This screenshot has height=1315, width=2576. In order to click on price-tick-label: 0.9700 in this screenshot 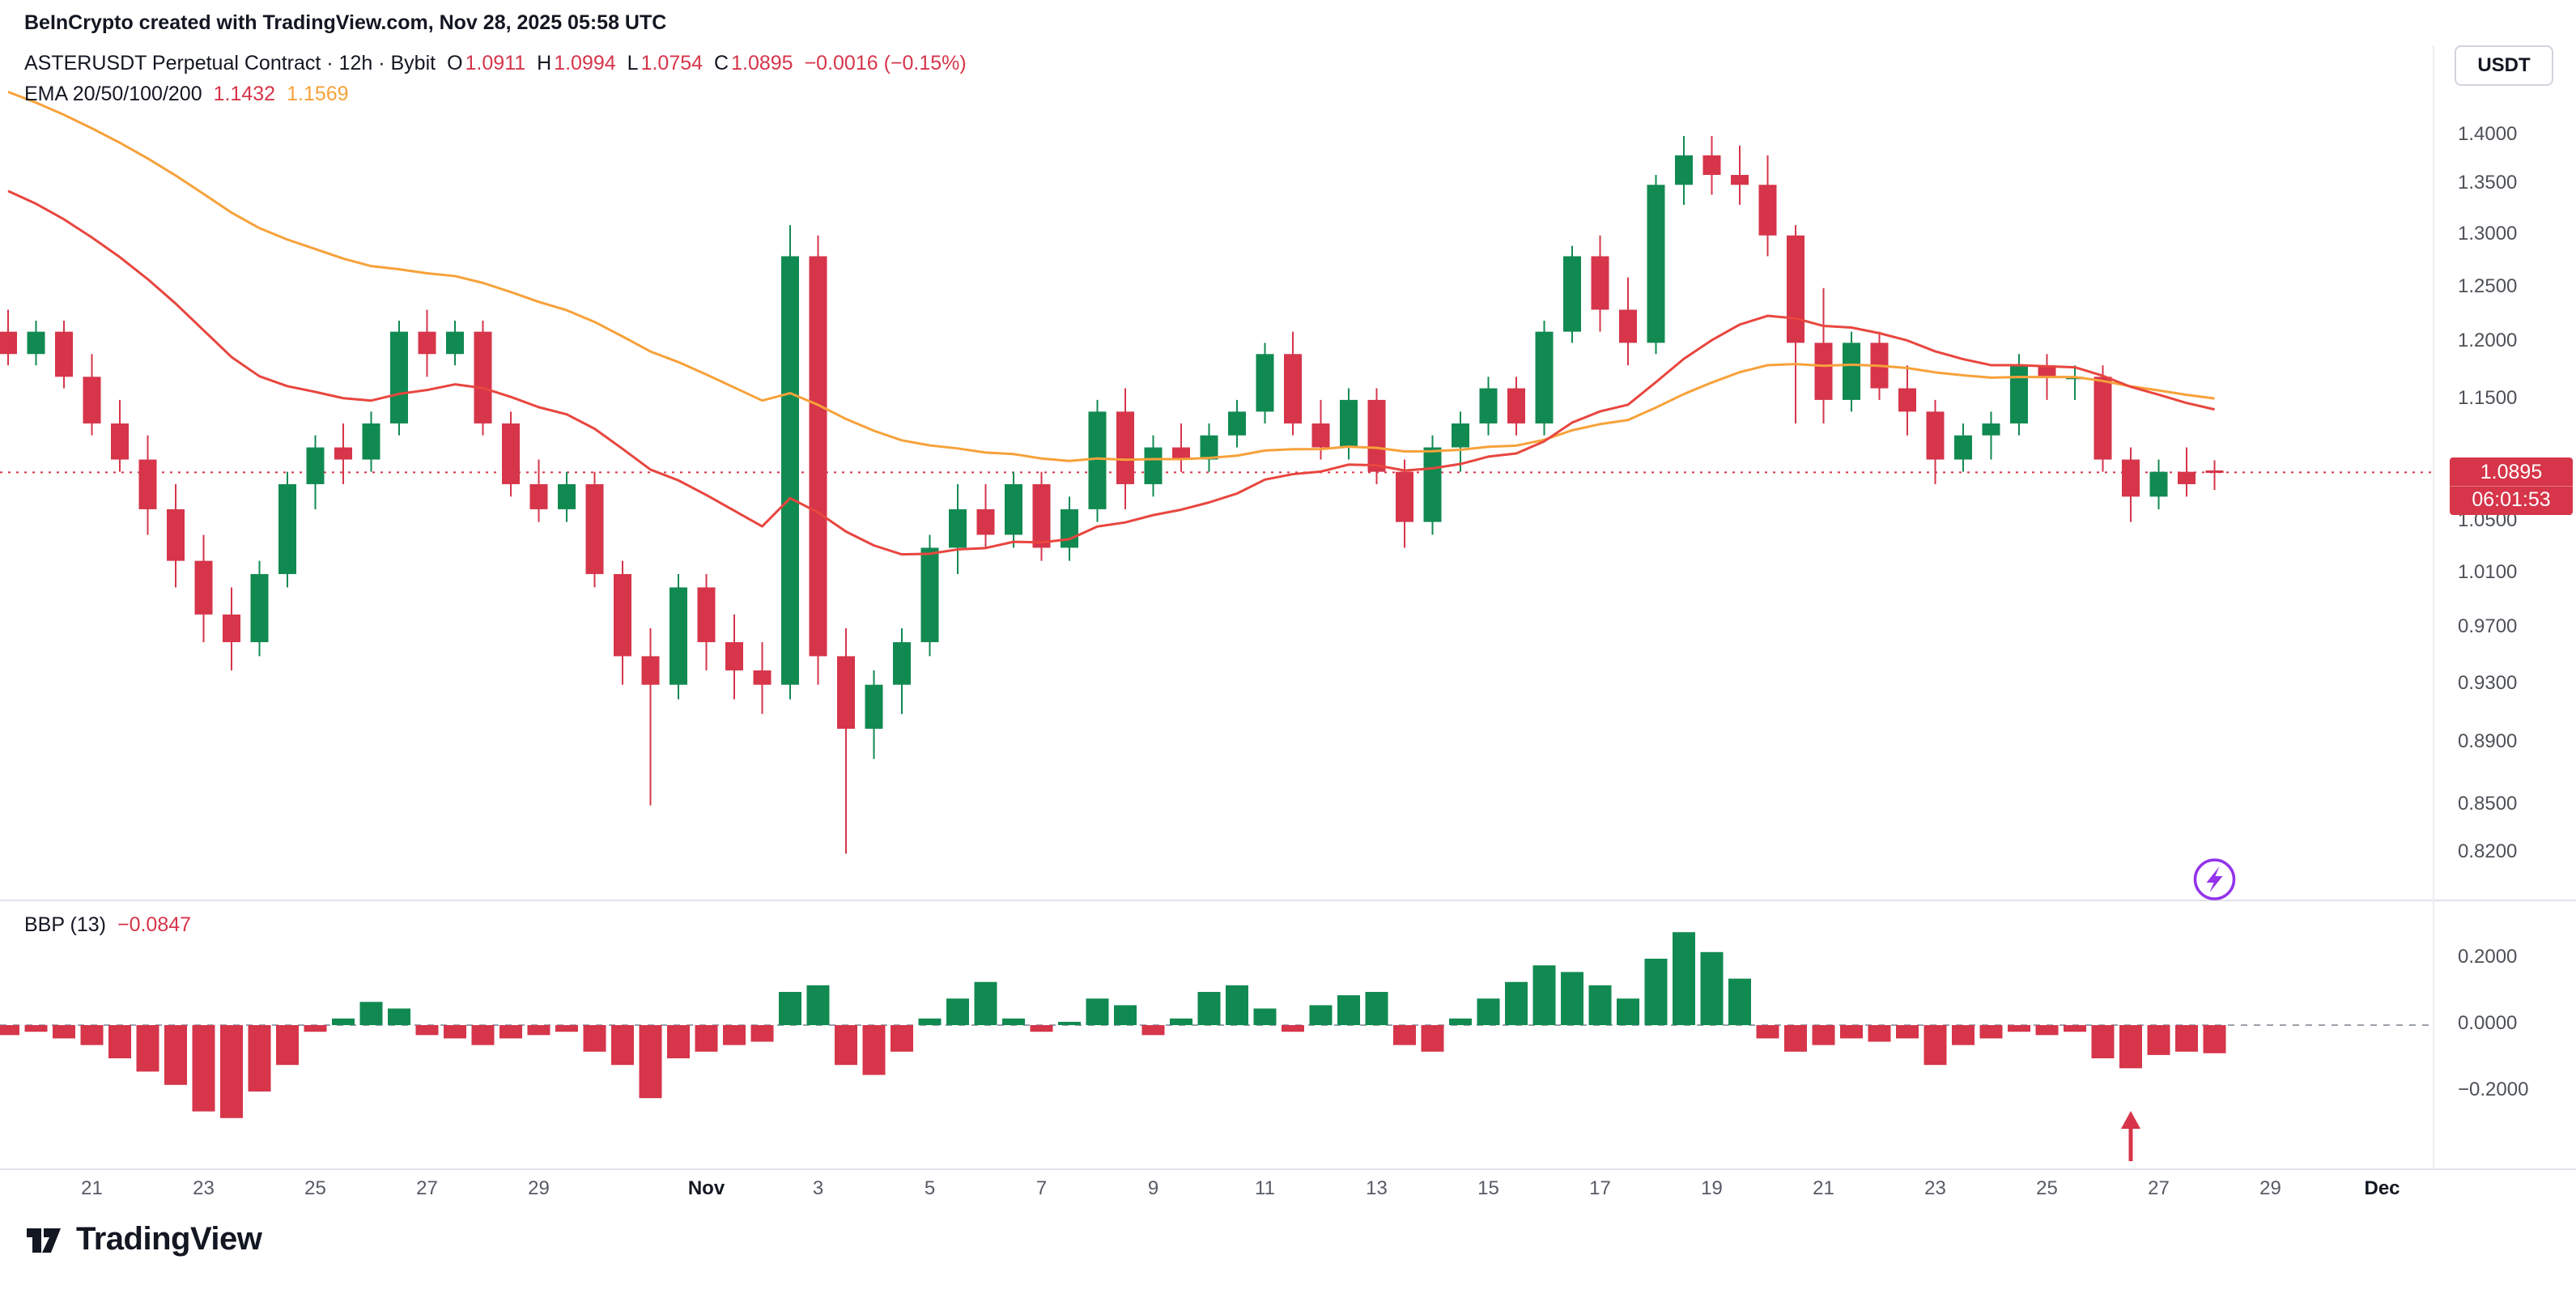, I will do `click(2488, 626)`.